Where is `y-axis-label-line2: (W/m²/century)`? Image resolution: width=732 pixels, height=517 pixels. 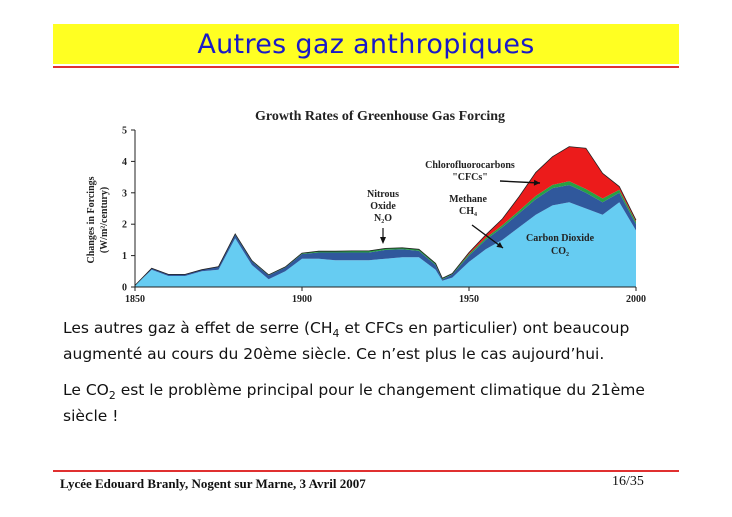
y-axis-label-line2: (W/m²/century) is located at coordinates (104, 220).